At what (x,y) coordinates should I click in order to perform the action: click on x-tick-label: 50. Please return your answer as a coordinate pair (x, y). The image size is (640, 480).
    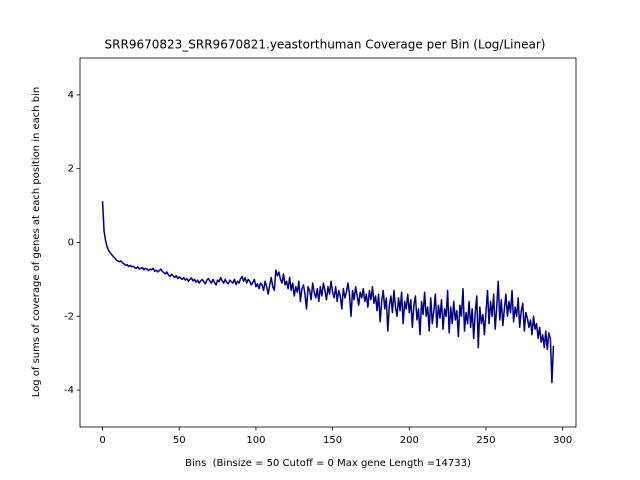
    Looking at the image, I should click on (179, 440).